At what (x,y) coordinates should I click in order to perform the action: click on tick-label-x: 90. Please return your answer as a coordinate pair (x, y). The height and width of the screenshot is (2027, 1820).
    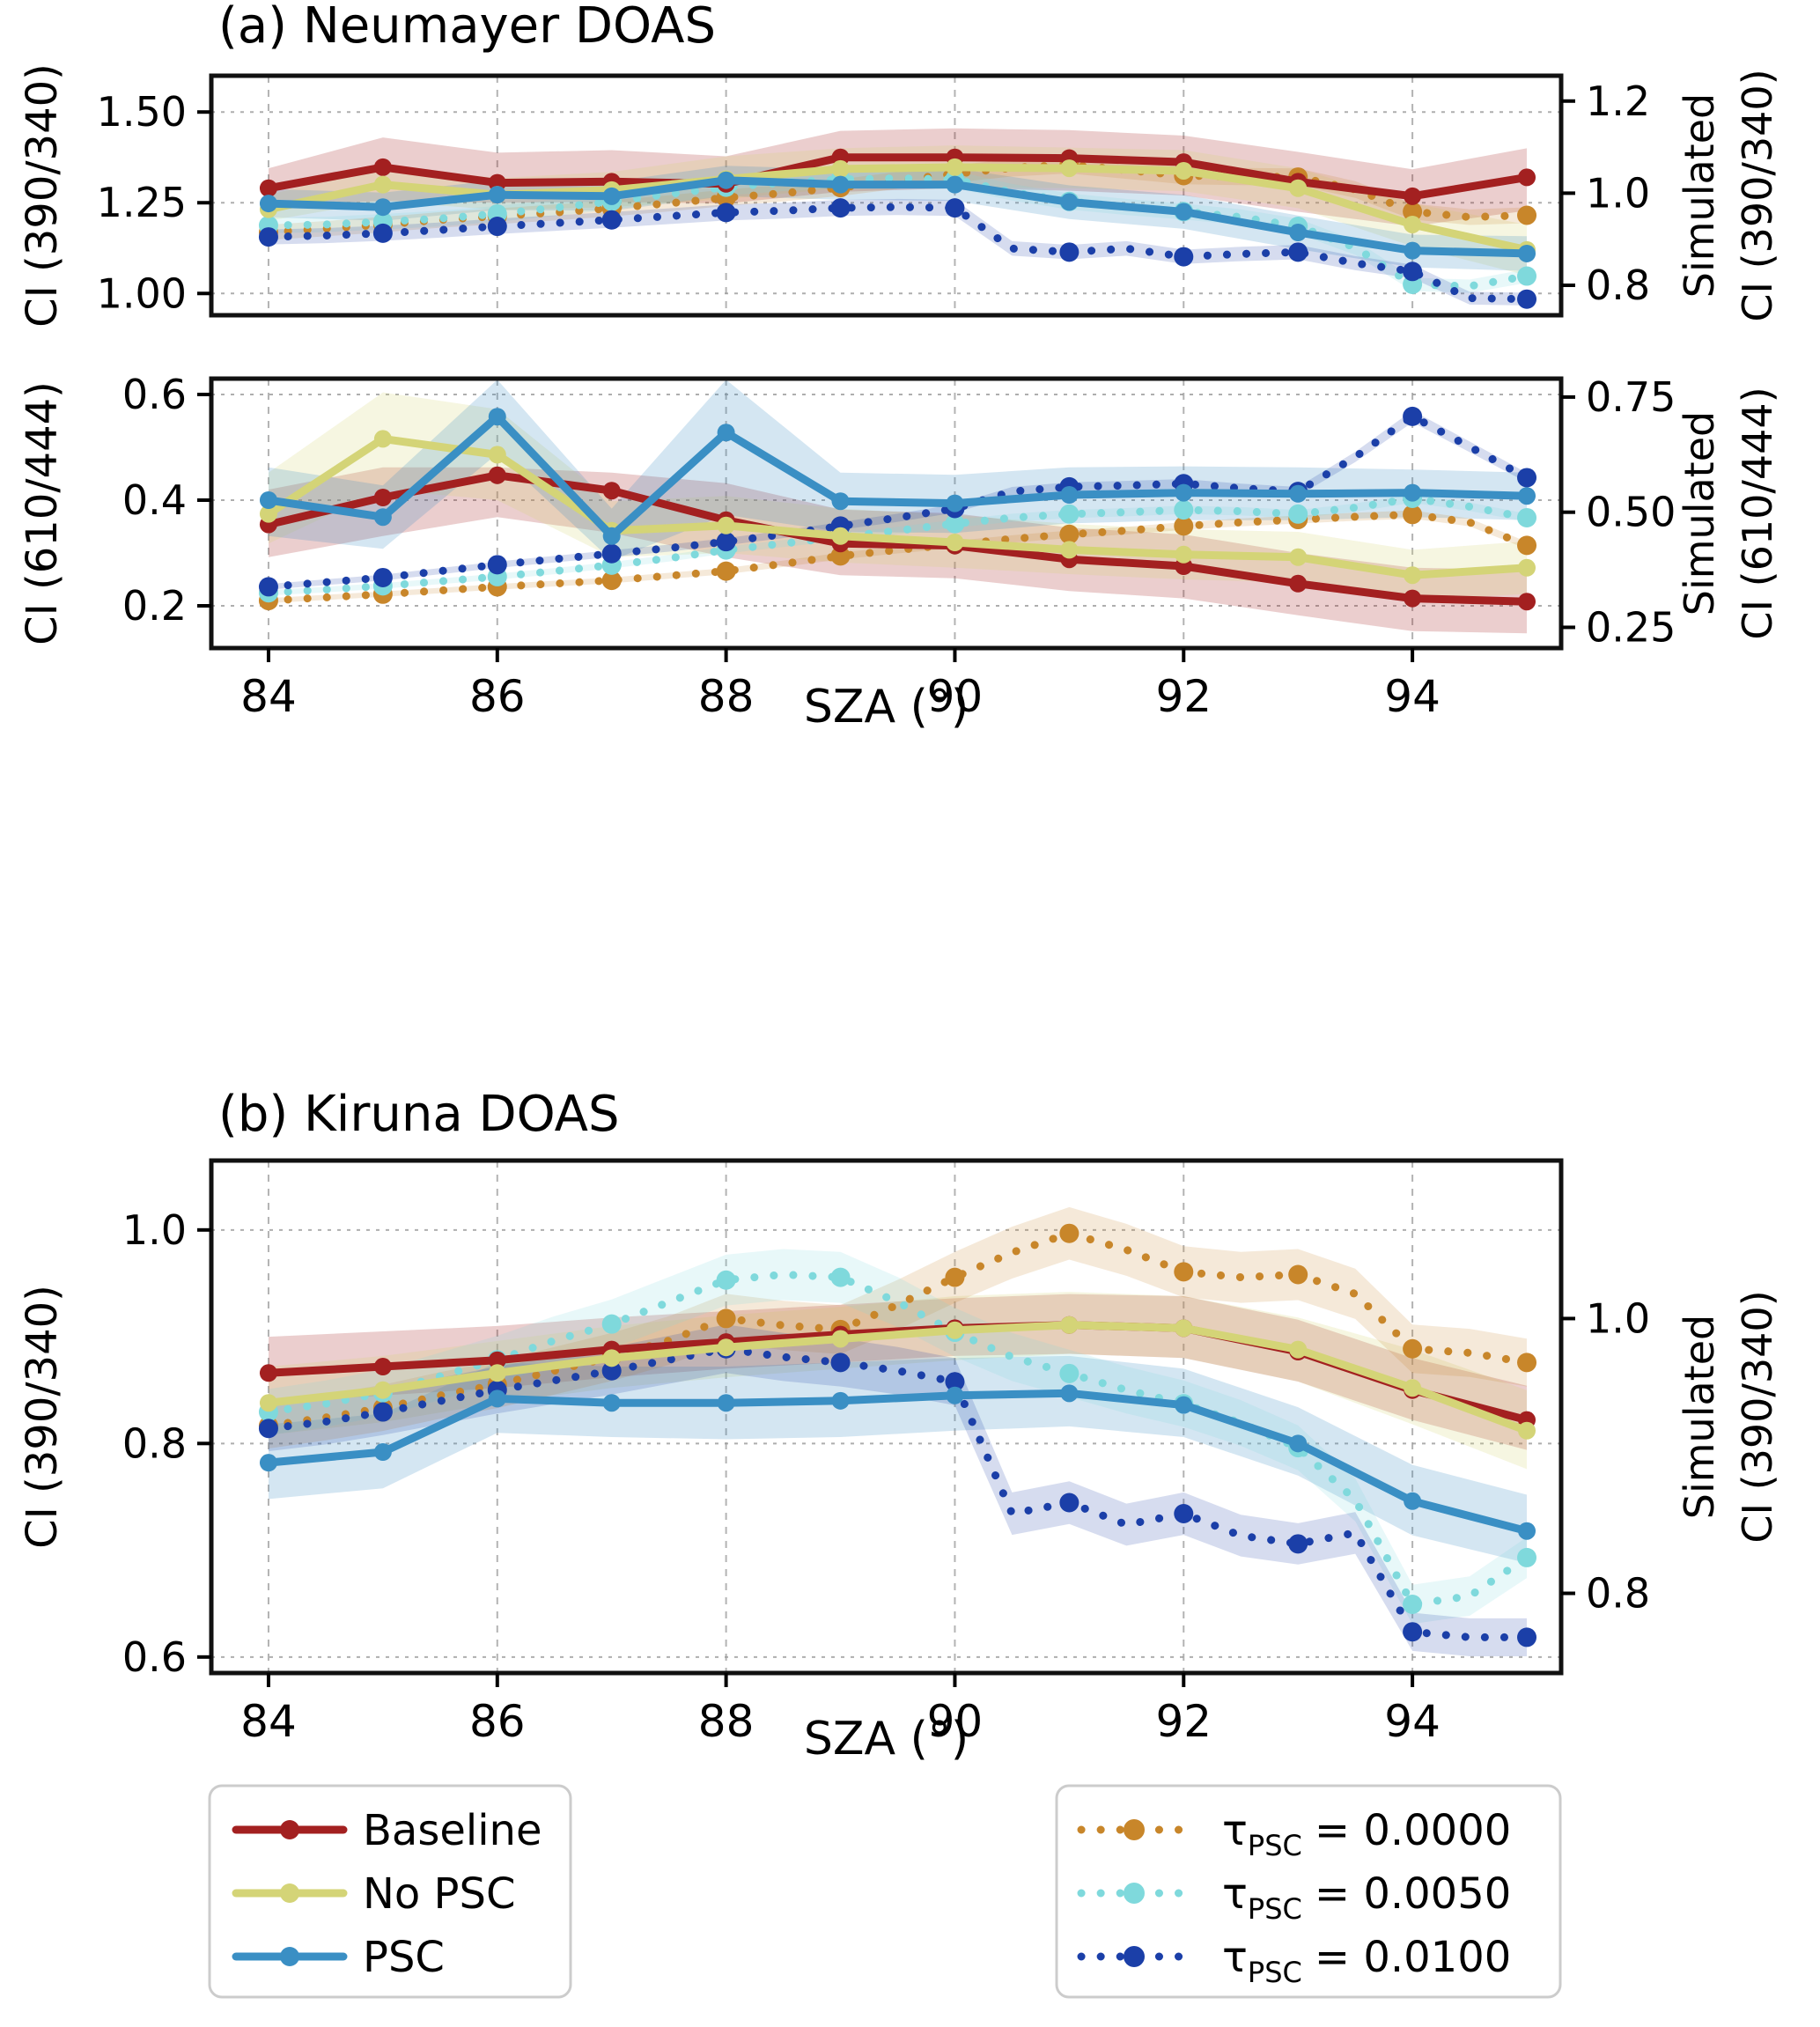
    Looking at the image, I should click on (955, 1722).